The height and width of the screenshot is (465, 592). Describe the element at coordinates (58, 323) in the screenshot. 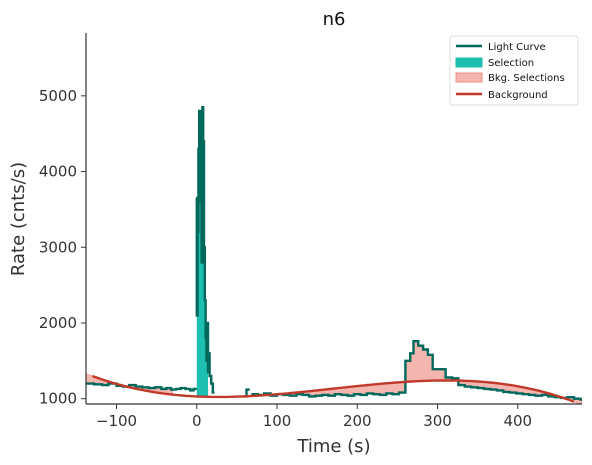

I see `y-tick-label: 2000` at that location.